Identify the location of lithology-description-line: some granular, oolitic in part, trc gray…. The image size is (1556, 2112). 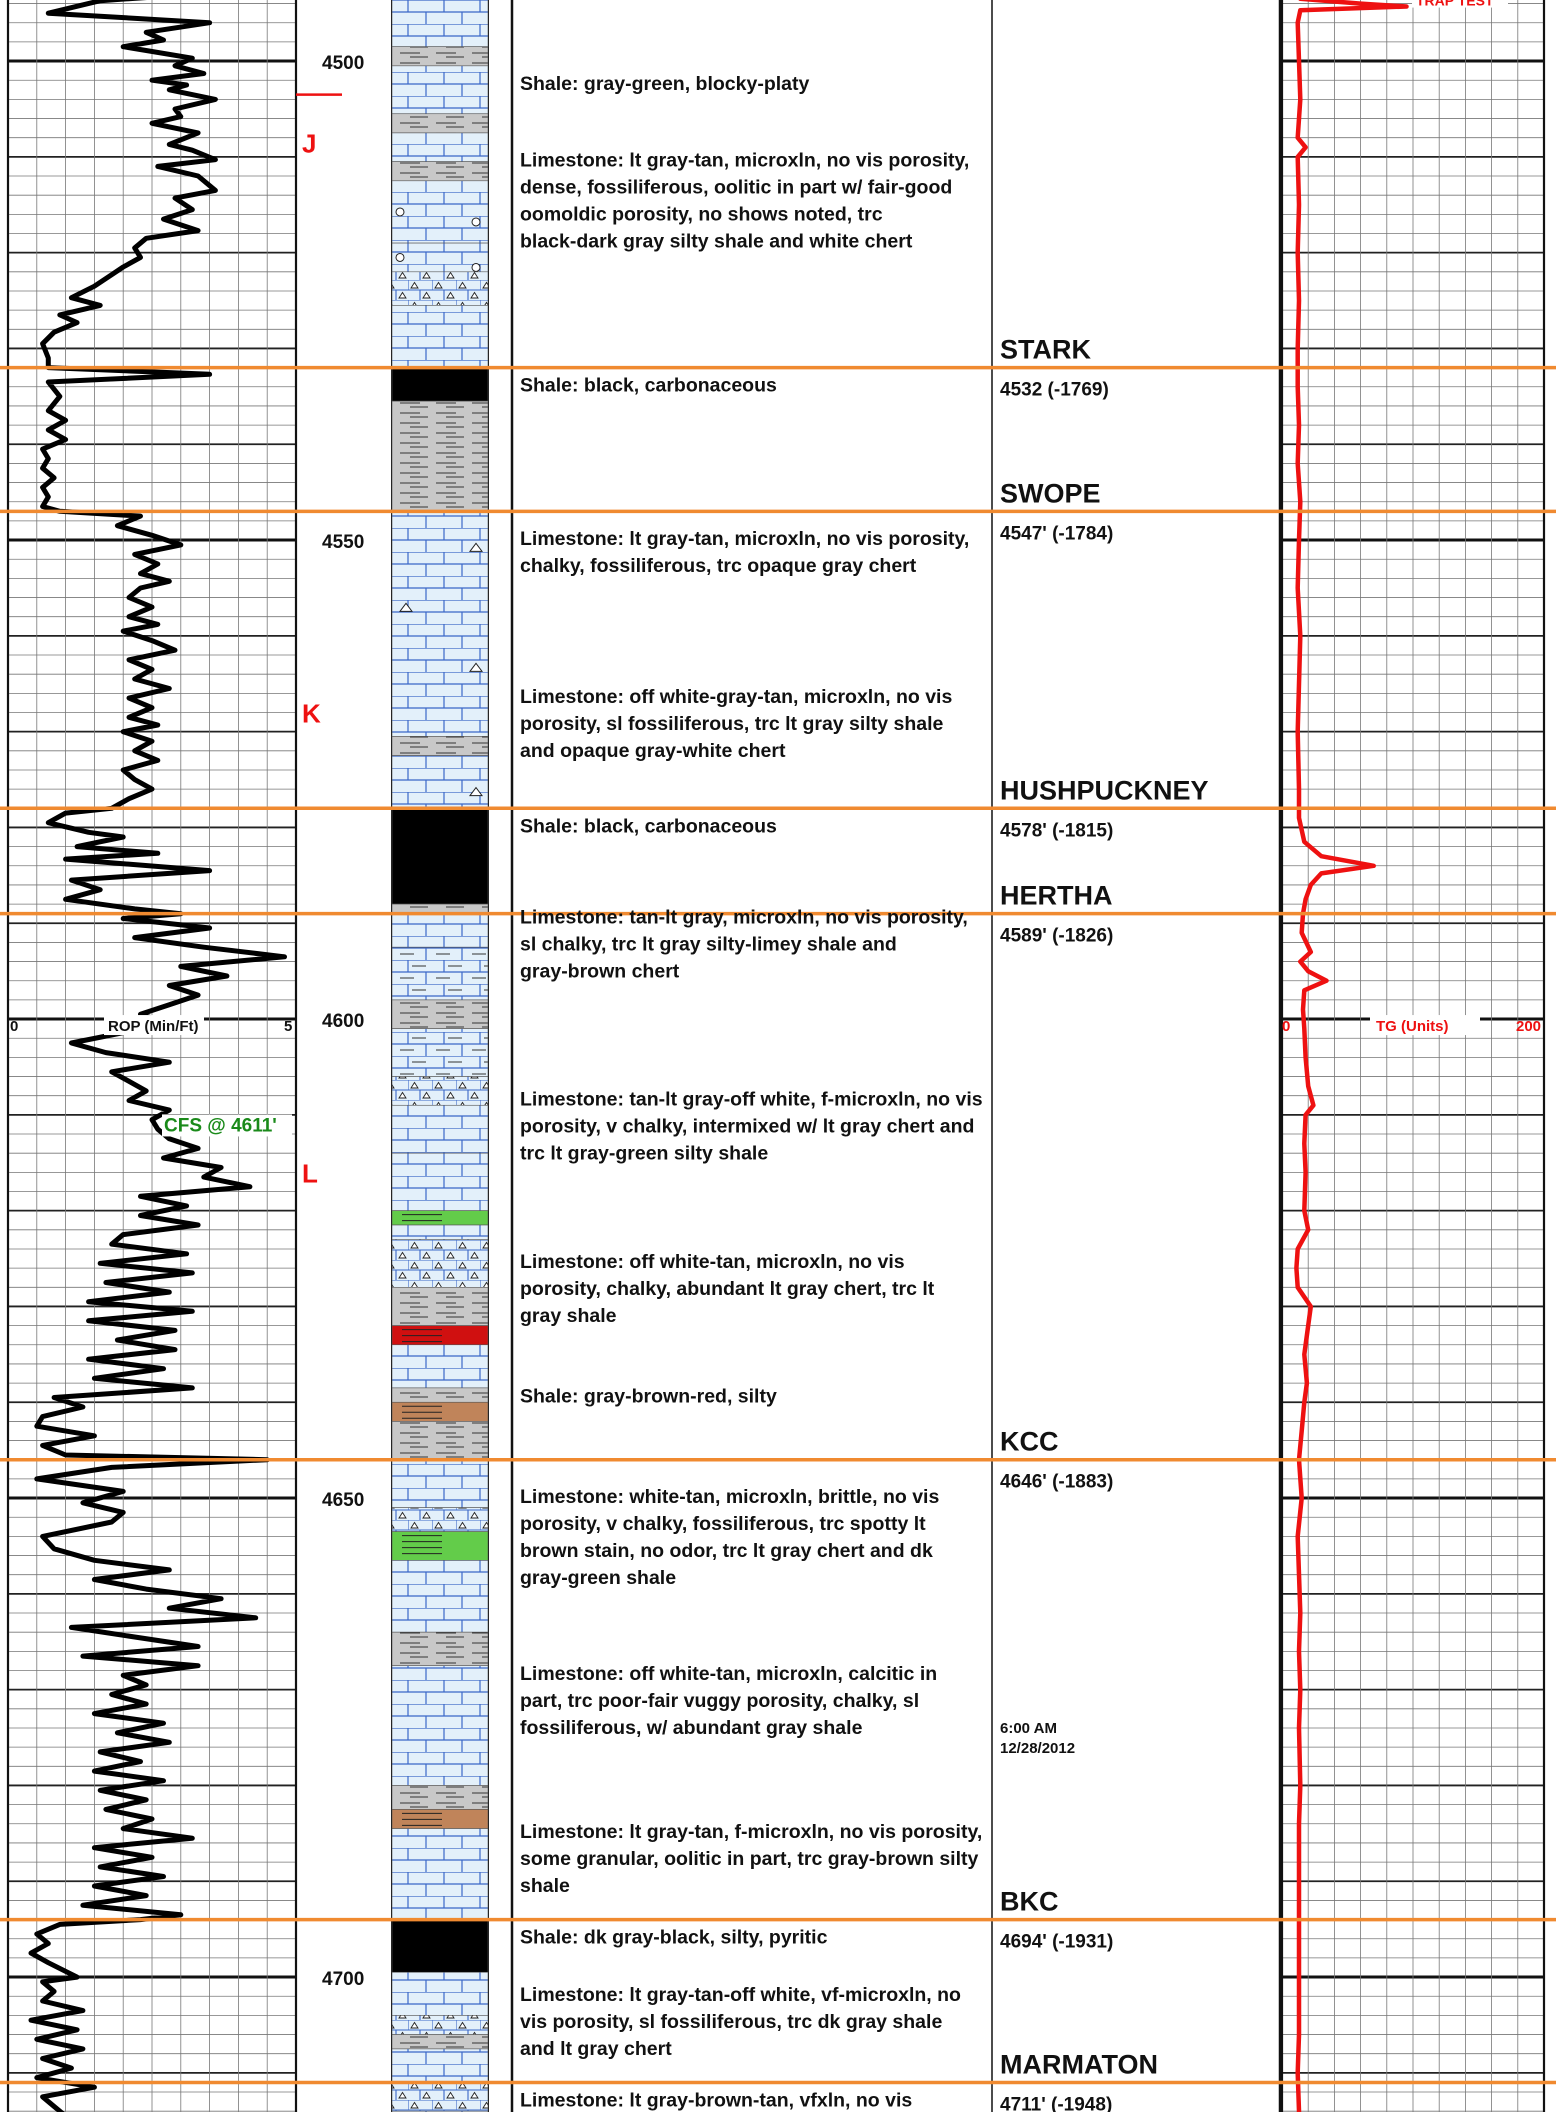
(749, 1859).